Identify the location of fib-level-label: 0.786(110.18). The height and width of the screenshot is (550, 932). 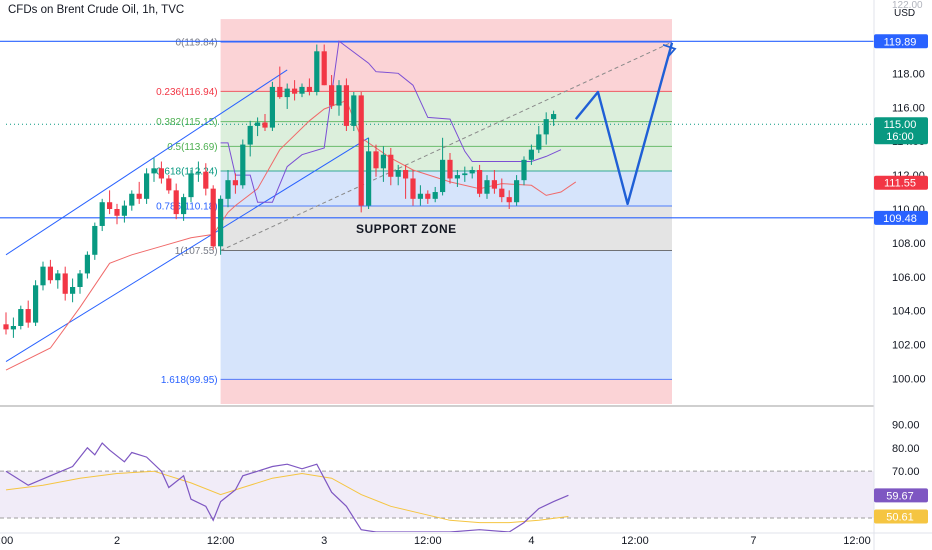
(187, 206).